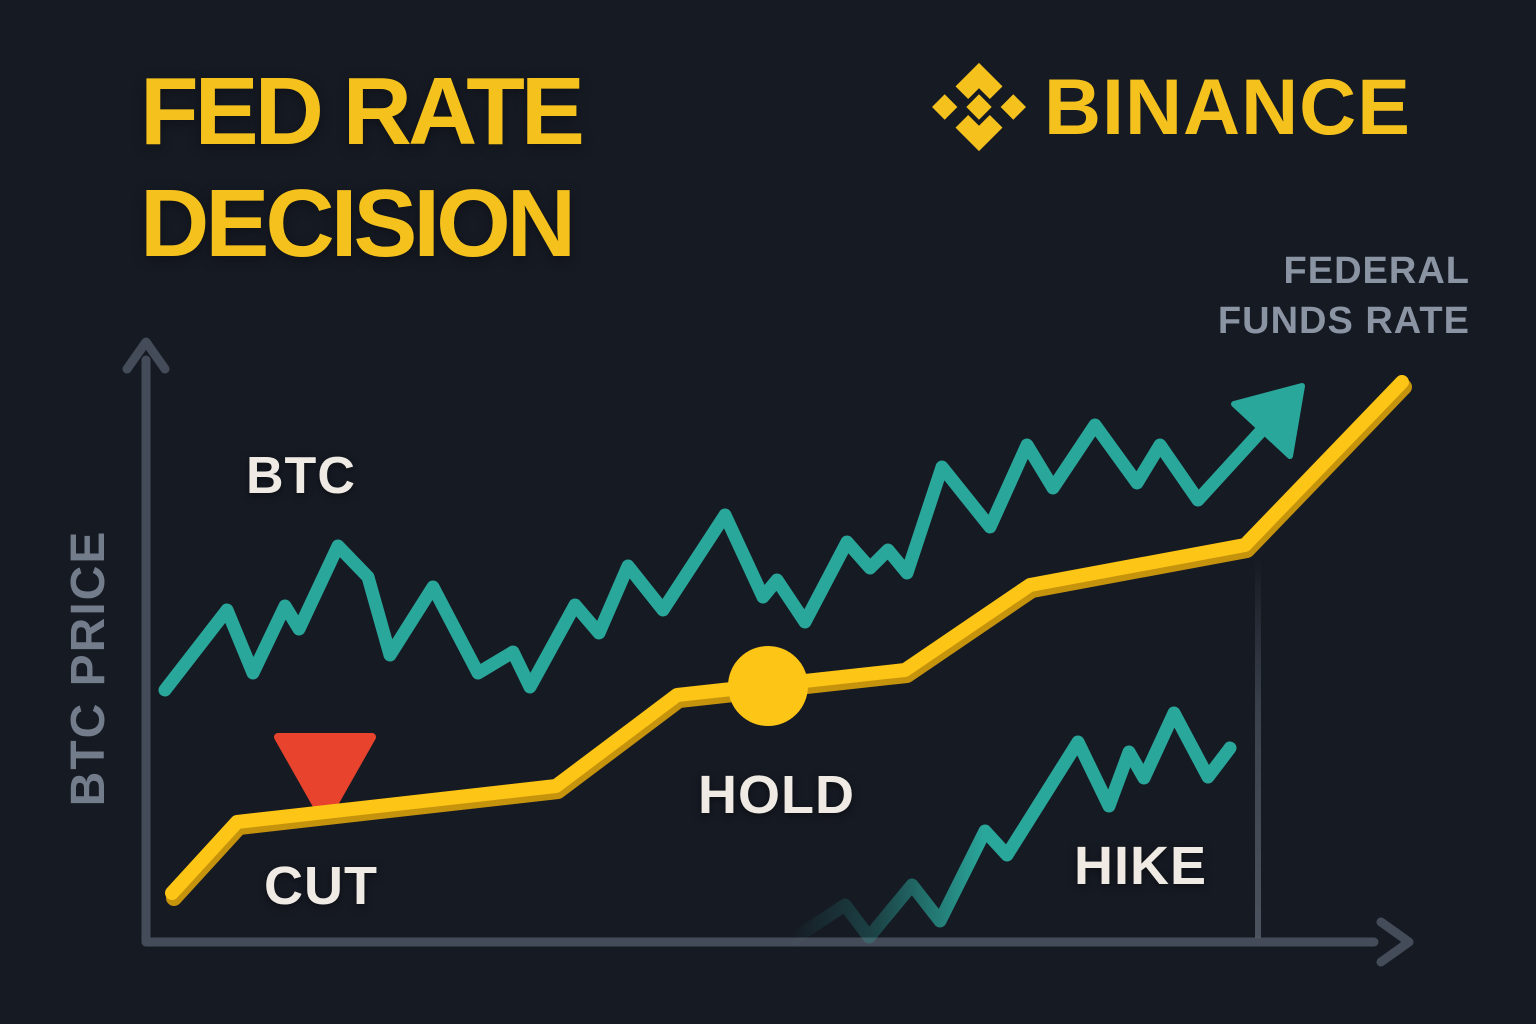 Image resolution: width=1536 pixels, height=1024 pixels. Describe the element at coordinates (979, 107) in the screenshot. I see `binance-logo-icon` at that location.